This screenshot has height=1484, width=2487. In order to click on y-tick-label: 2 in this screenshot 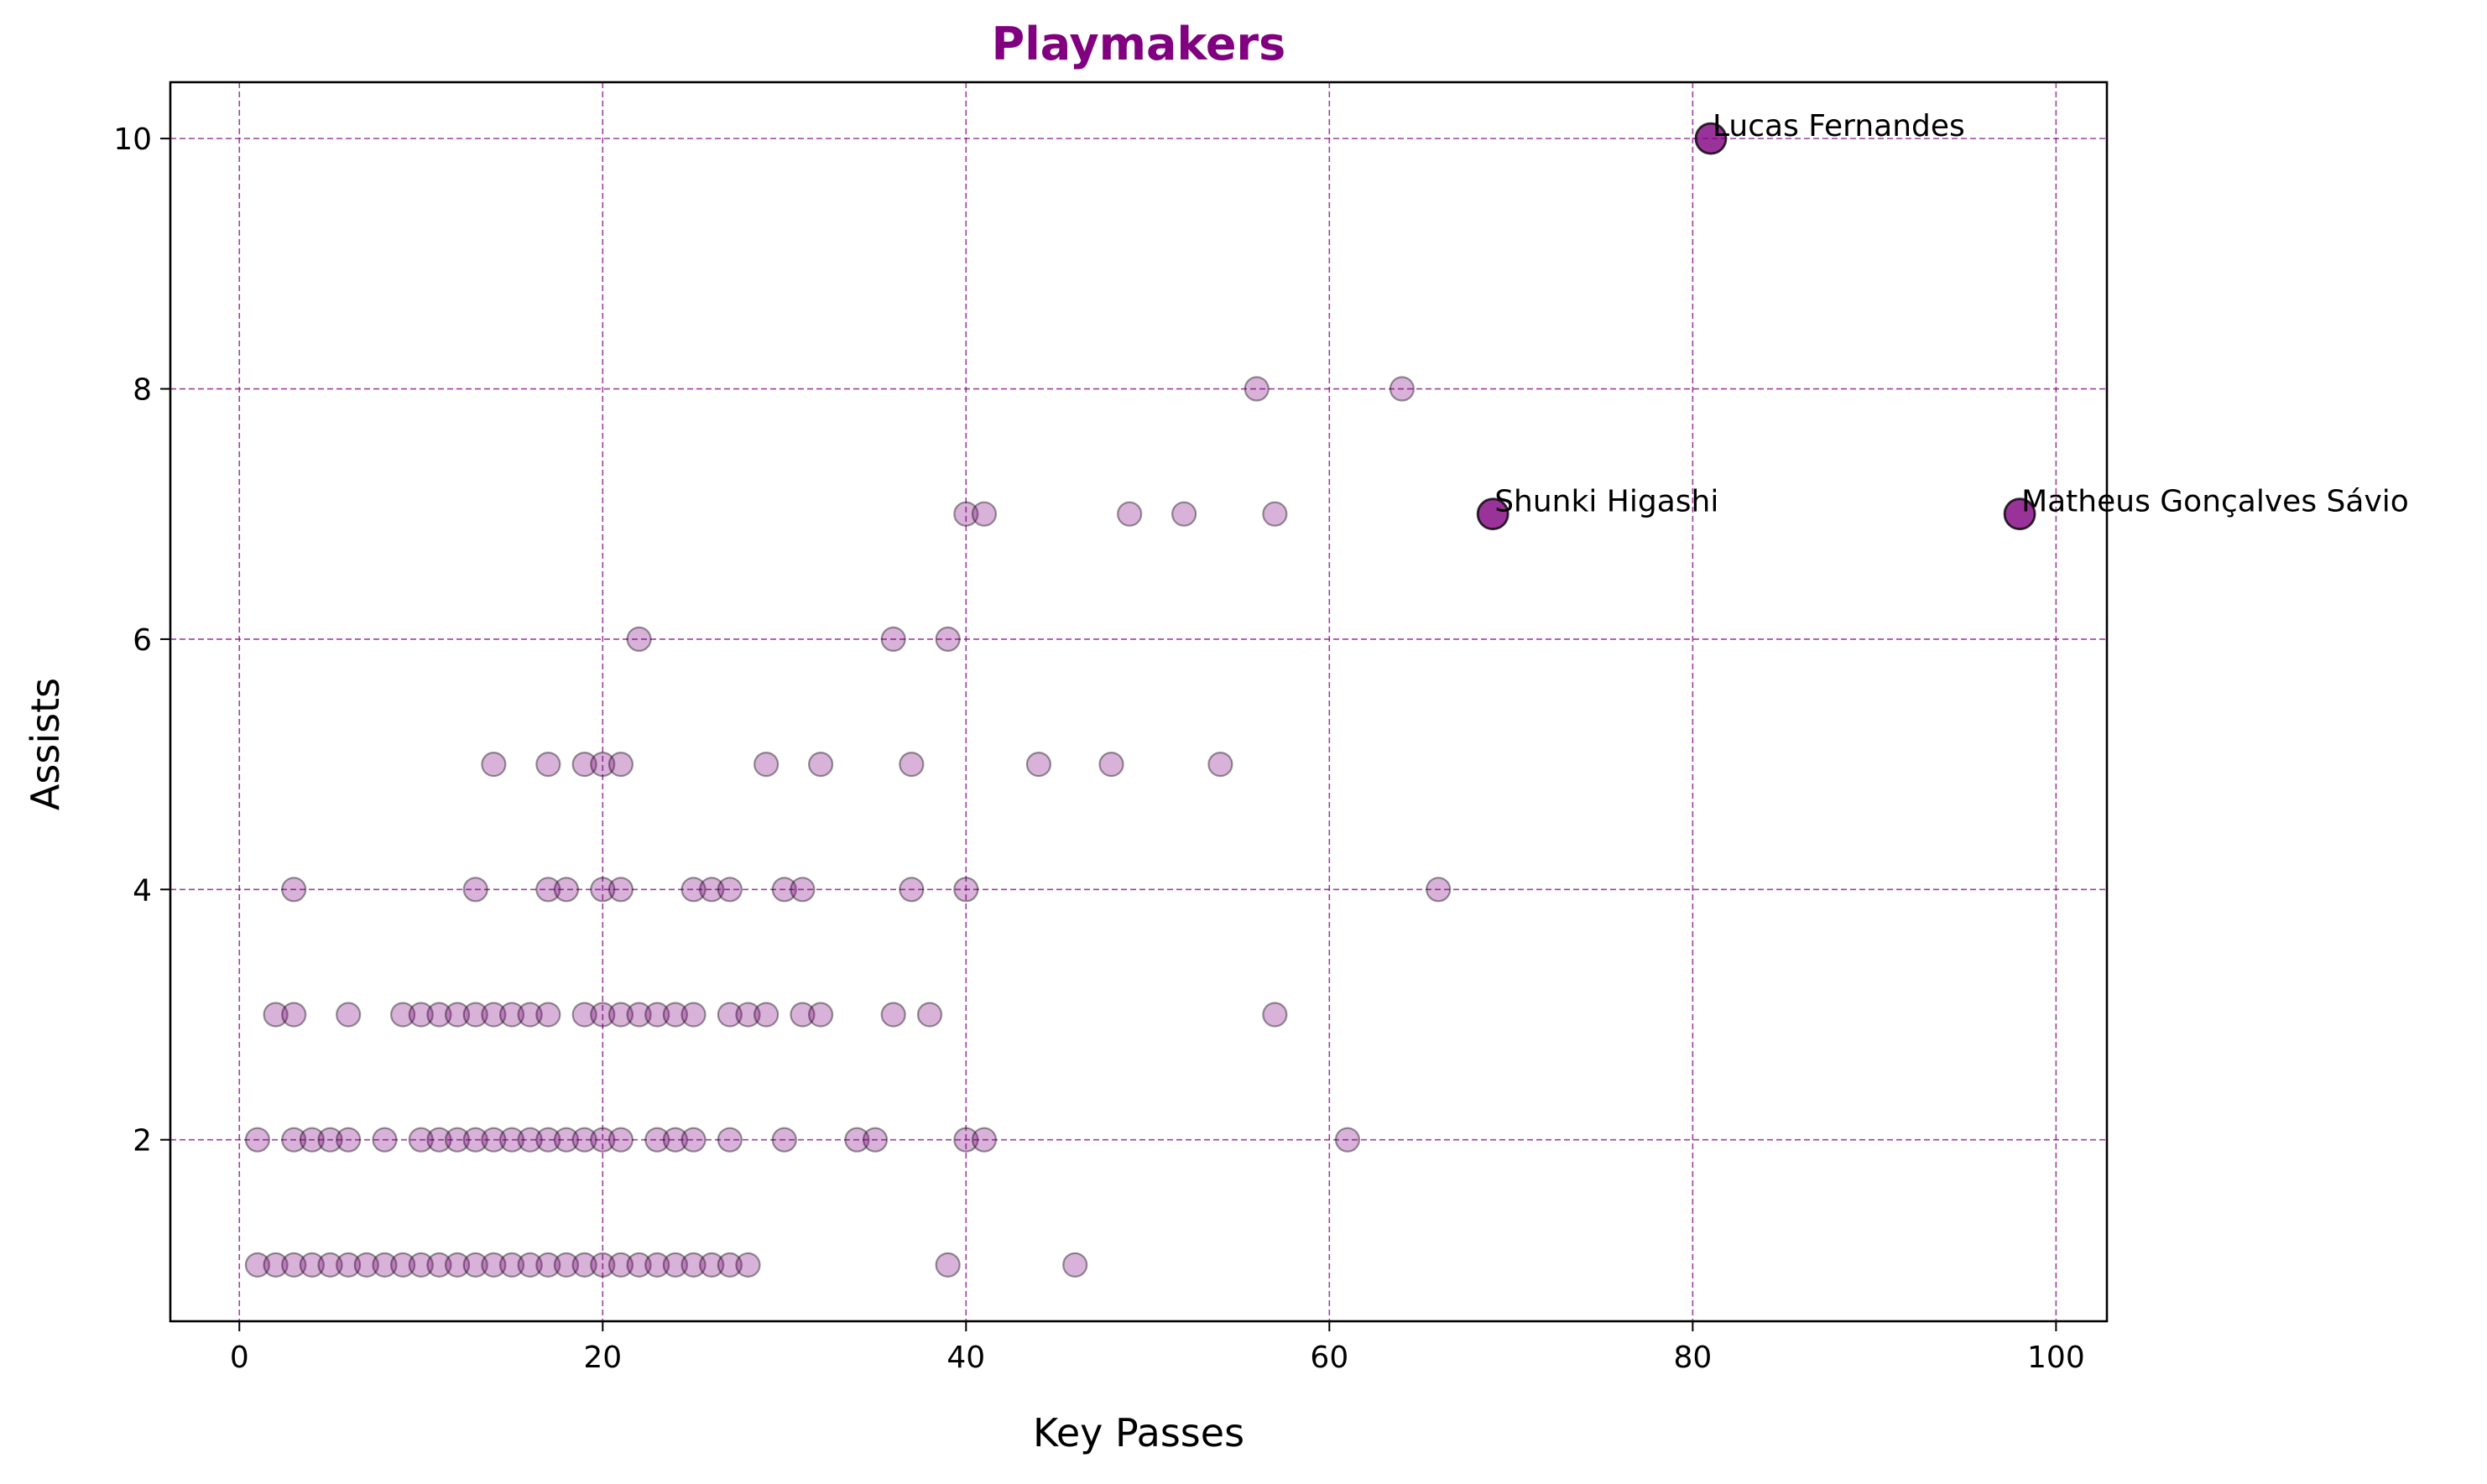, I will do `click(142, 1141)`.